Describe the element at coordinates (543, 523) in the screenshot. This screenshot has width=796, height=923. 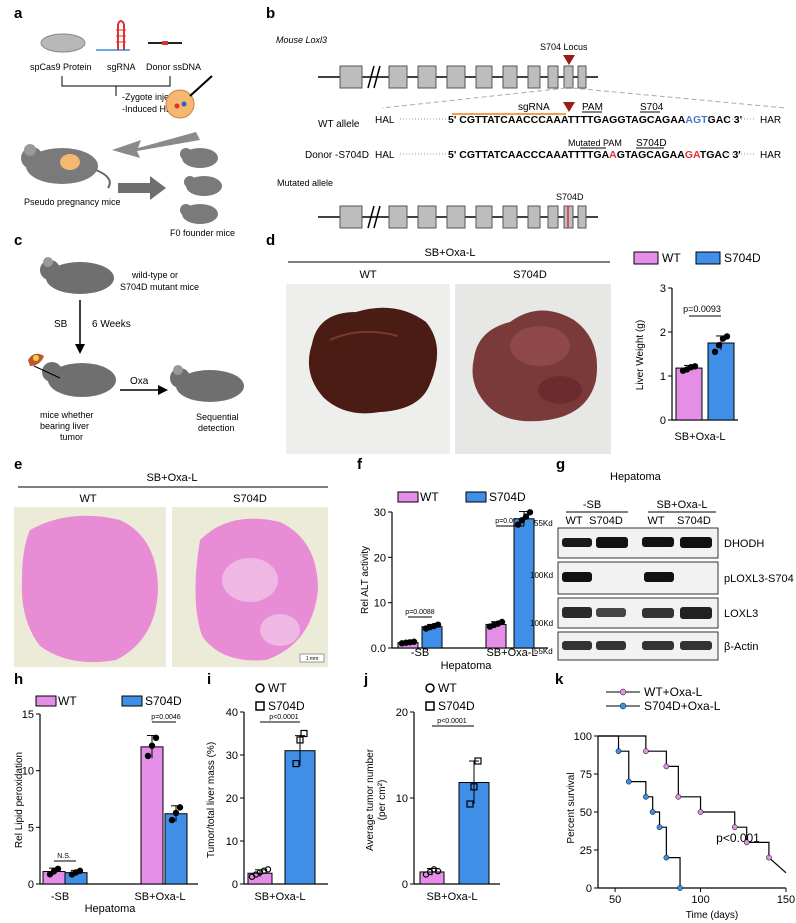
I see `g-mw-1: 55Kd` at that location.